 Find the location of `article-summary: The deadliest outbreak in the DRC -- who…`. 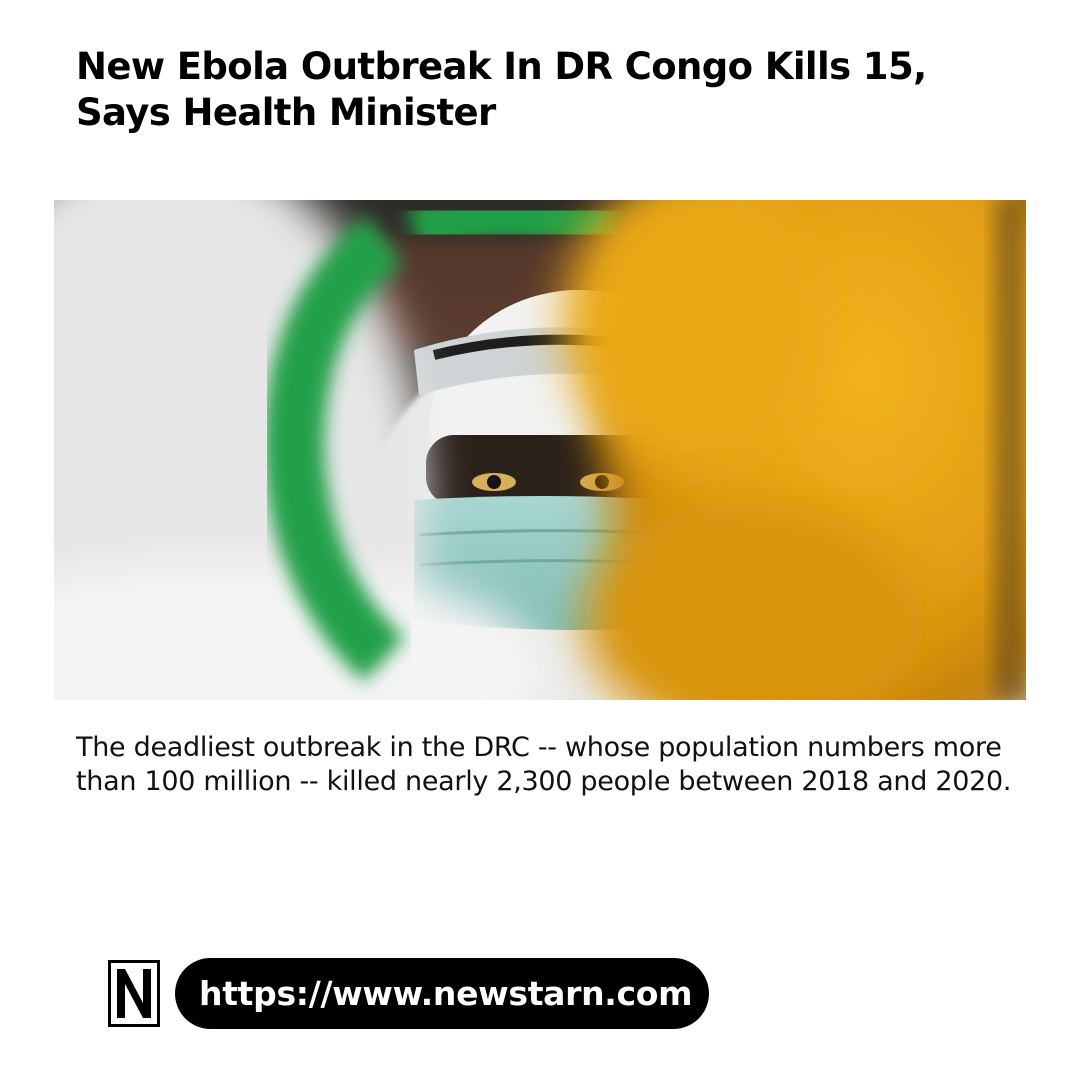

article-summary: The deadliest outbreak in the DRC -- who… is located at coordinates (544, 764).